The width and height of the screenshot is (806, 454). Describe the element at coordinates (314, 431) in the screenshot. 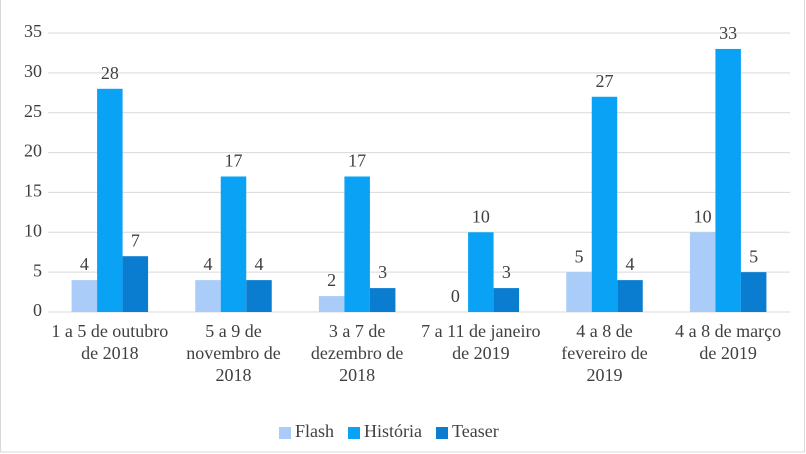

I see `legend-label: Flash` at that location.